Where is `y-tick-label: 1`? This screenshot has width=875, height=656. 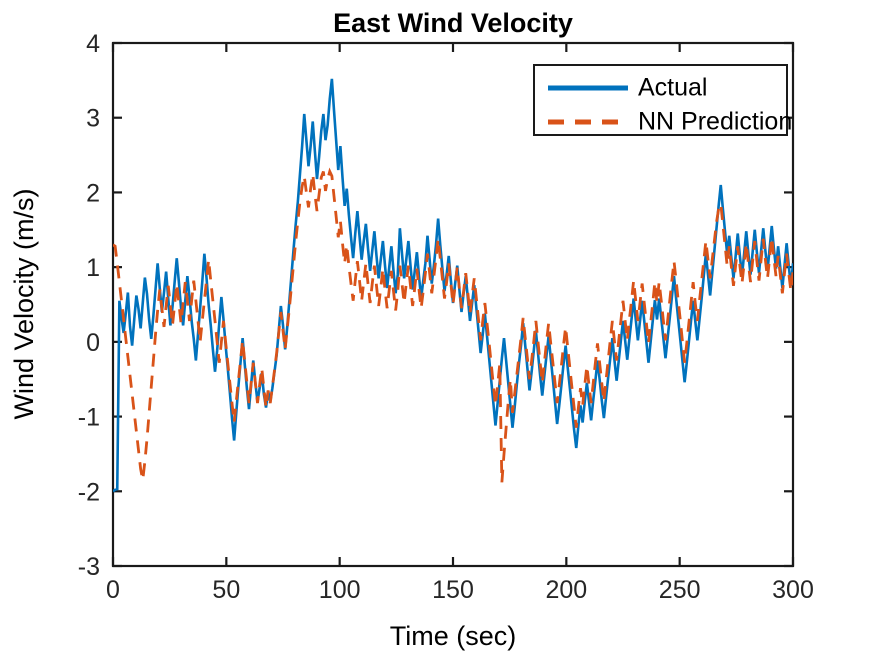
y-tick-label: 1 is located at coordinates (93, 268).